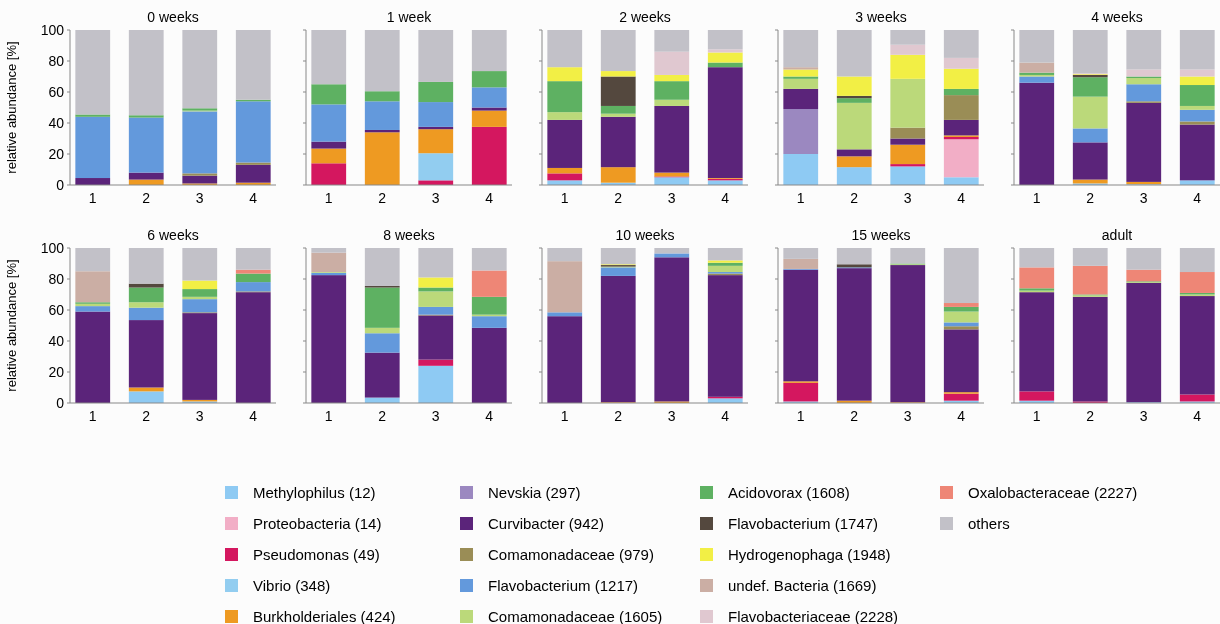 The image size is (1220, 624). I want to click on chart-title: adult, so click(1117, 235).